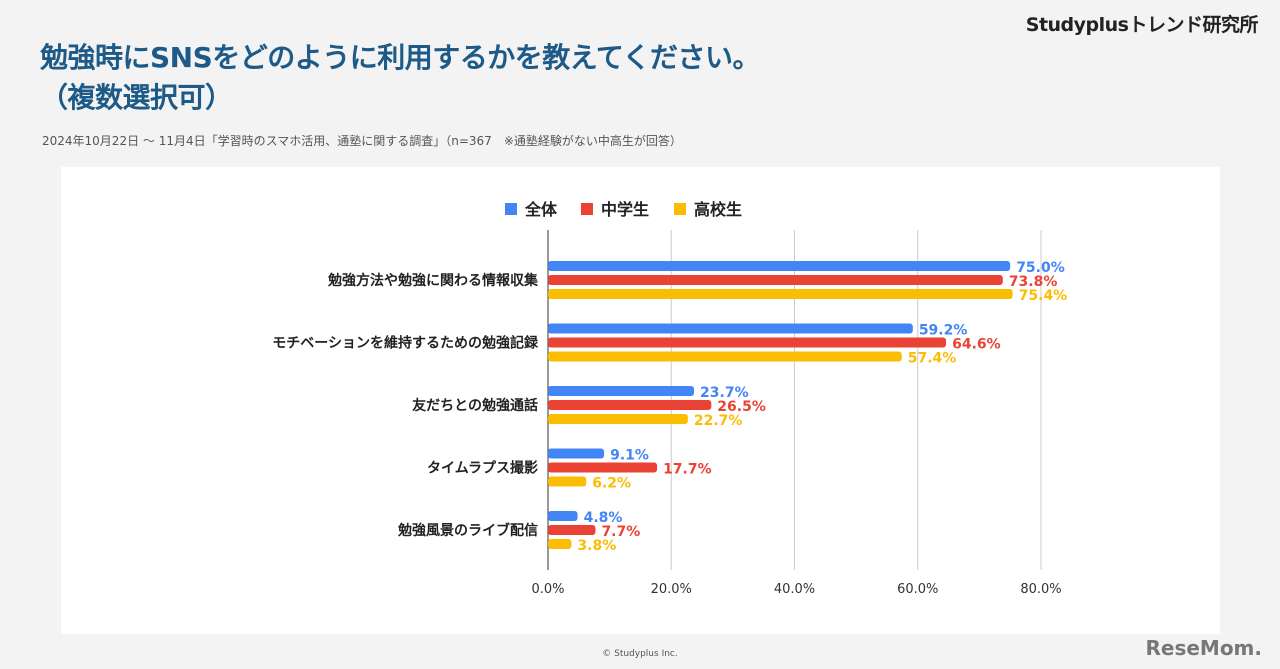 The width and height of the screenshot is (1280, 669). I want to click on data-label: 64.6%, so click(976, 345).